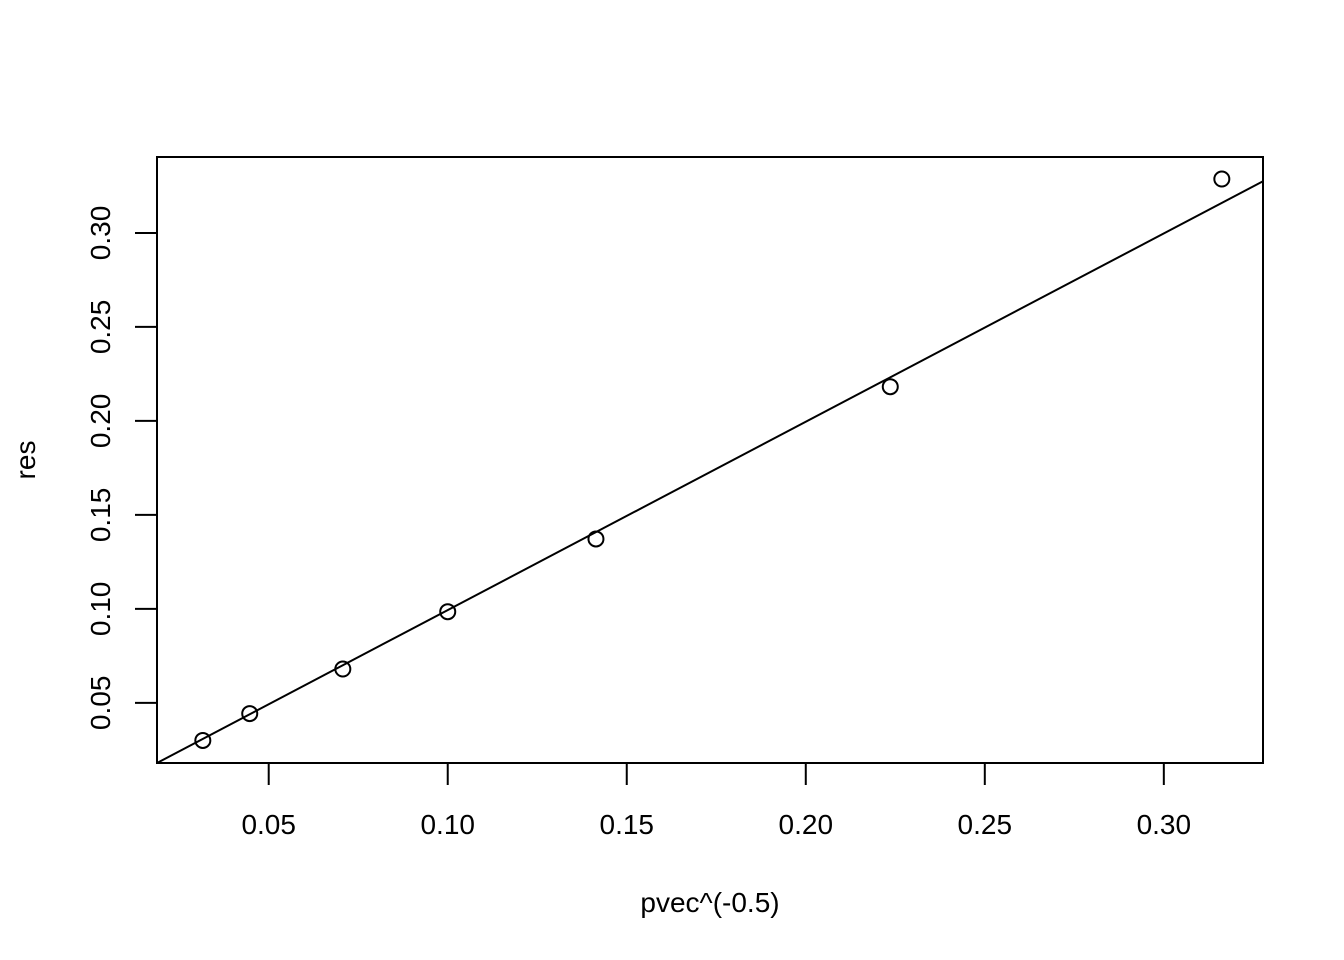 The height and width of the screenshot is (960, 1344). Describe the element at coordinates (100, 421) in the screenshot. I see `y-tick-label: 0.20` at that location.